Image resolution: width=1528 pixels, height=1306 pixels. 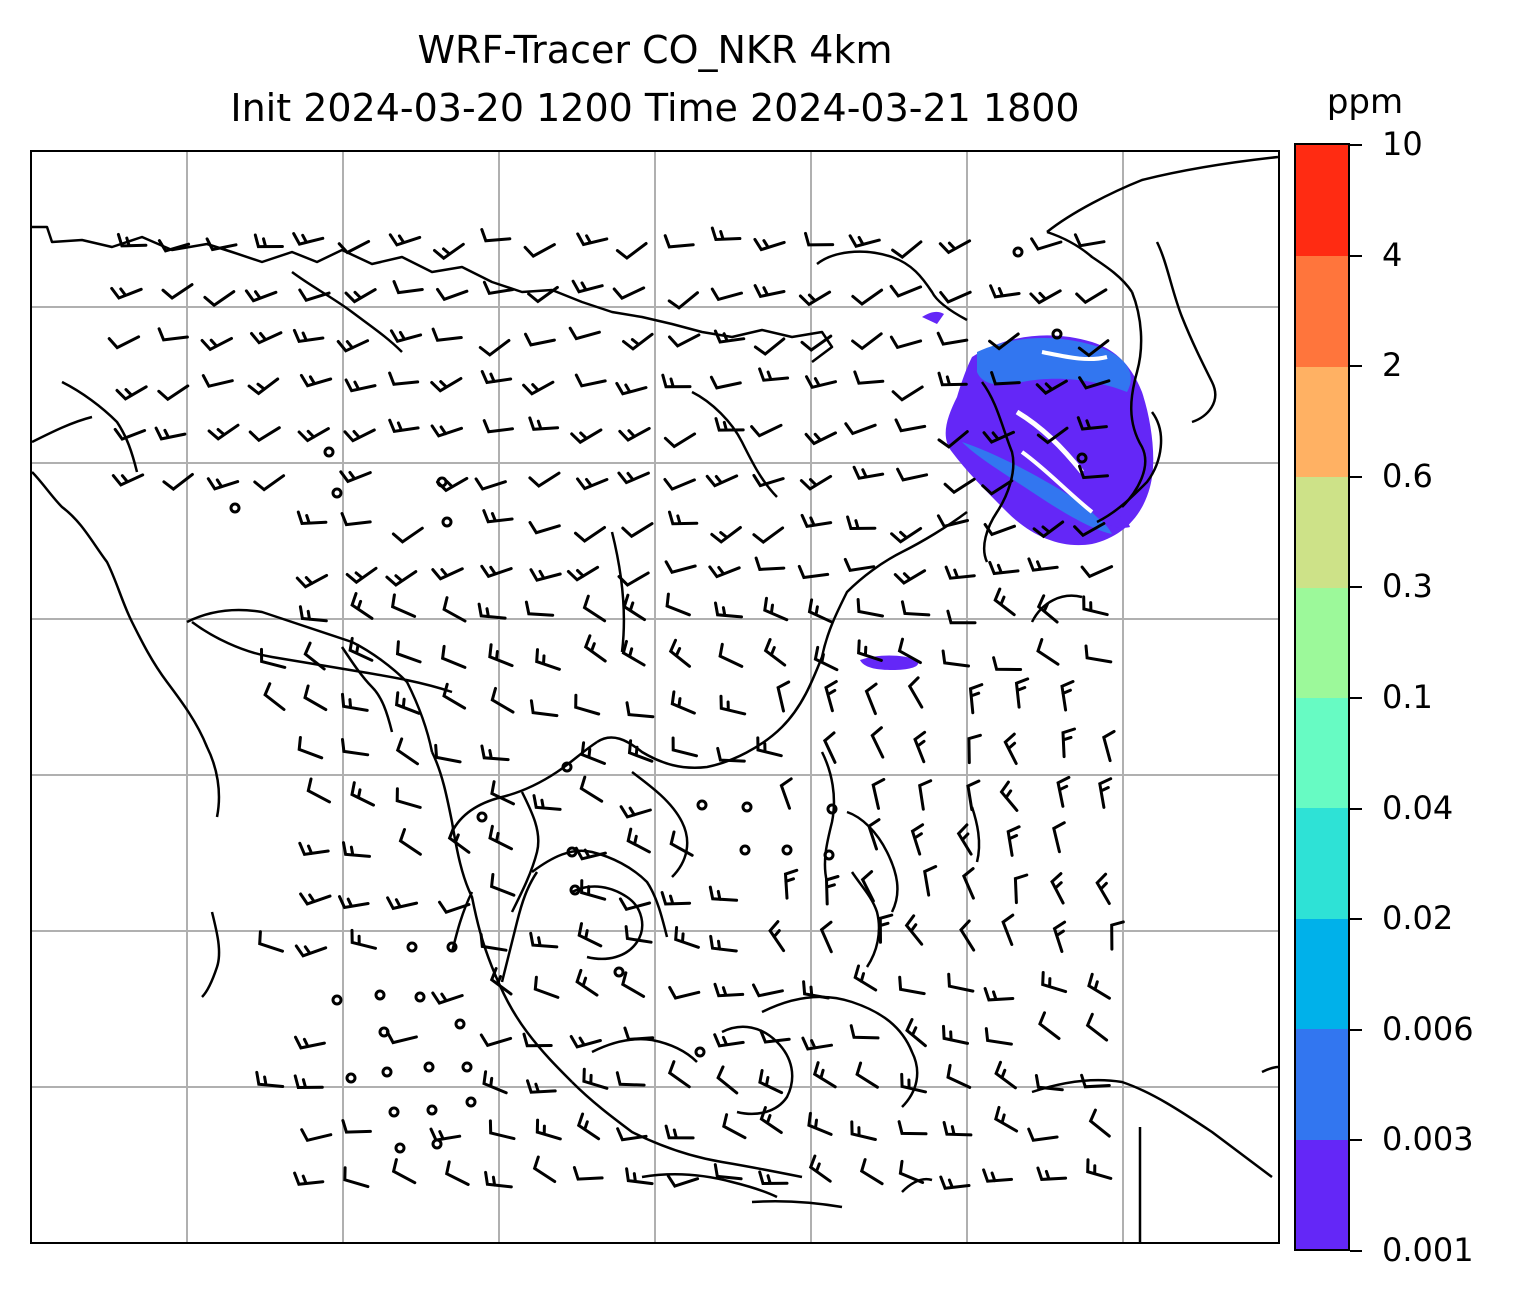 What do you see at coordinates (1392, 254) in the screenshot?
I see `colorbar-tick-label: 4` at bounding box center [1392, 254].